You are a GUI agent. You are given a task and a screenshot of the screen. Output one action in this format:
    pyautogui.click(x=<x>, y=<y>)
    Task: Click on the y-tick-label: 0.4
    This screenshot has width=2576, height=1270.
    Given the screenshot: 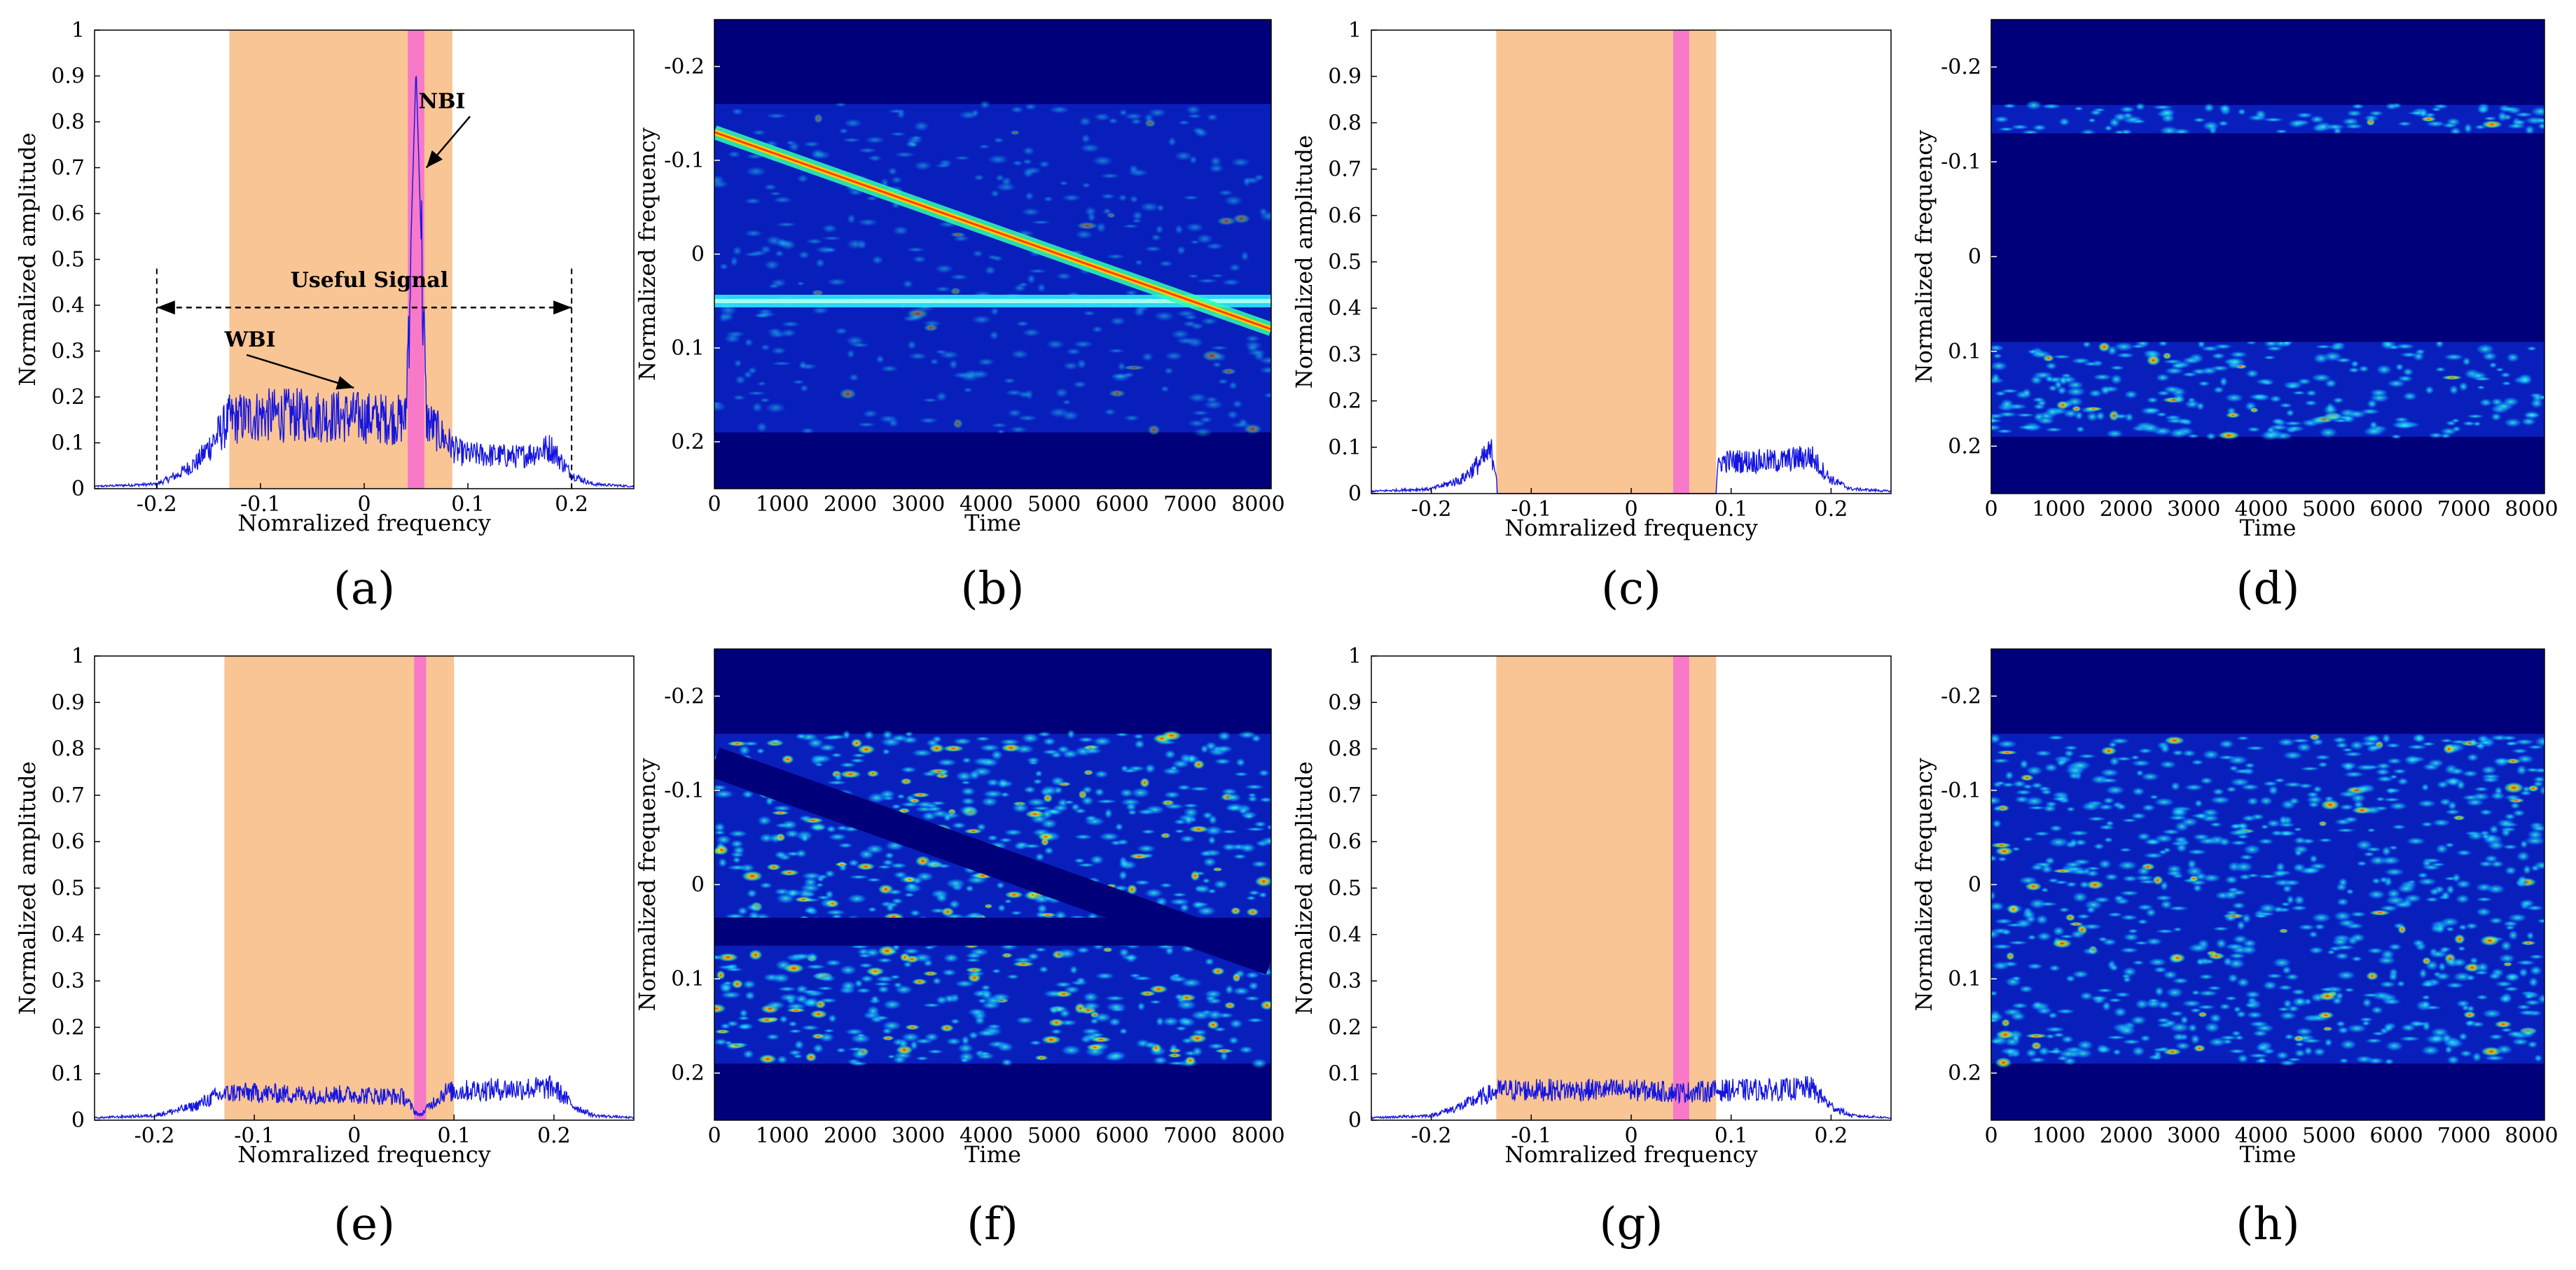 What is the action you would take?
    pyautogui.click(x=68, y=935)
    